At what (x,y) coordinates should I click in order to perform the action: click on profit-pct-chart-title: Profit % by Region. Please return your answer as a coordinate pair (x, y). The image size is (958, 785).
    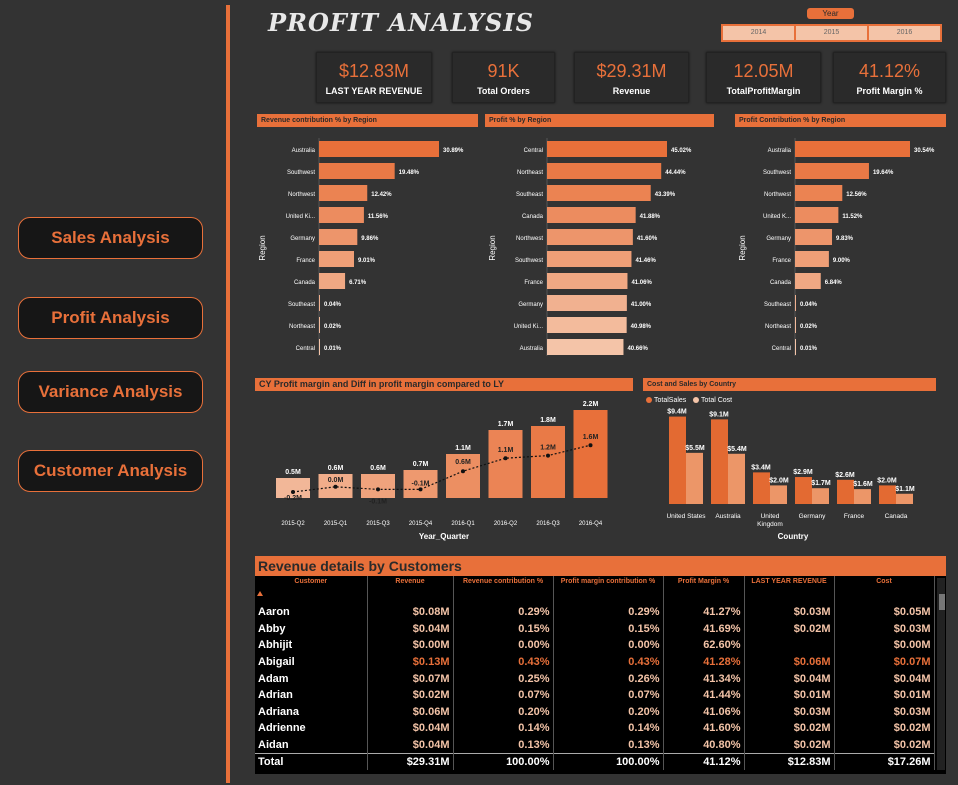
    Looking at the image, I should click on (599, 120).